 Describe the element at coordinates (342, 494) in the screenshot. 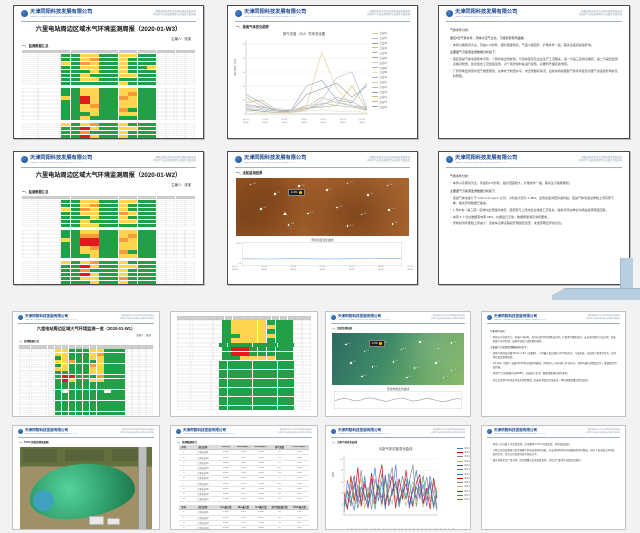

I see `svg-text: 40` at that location.